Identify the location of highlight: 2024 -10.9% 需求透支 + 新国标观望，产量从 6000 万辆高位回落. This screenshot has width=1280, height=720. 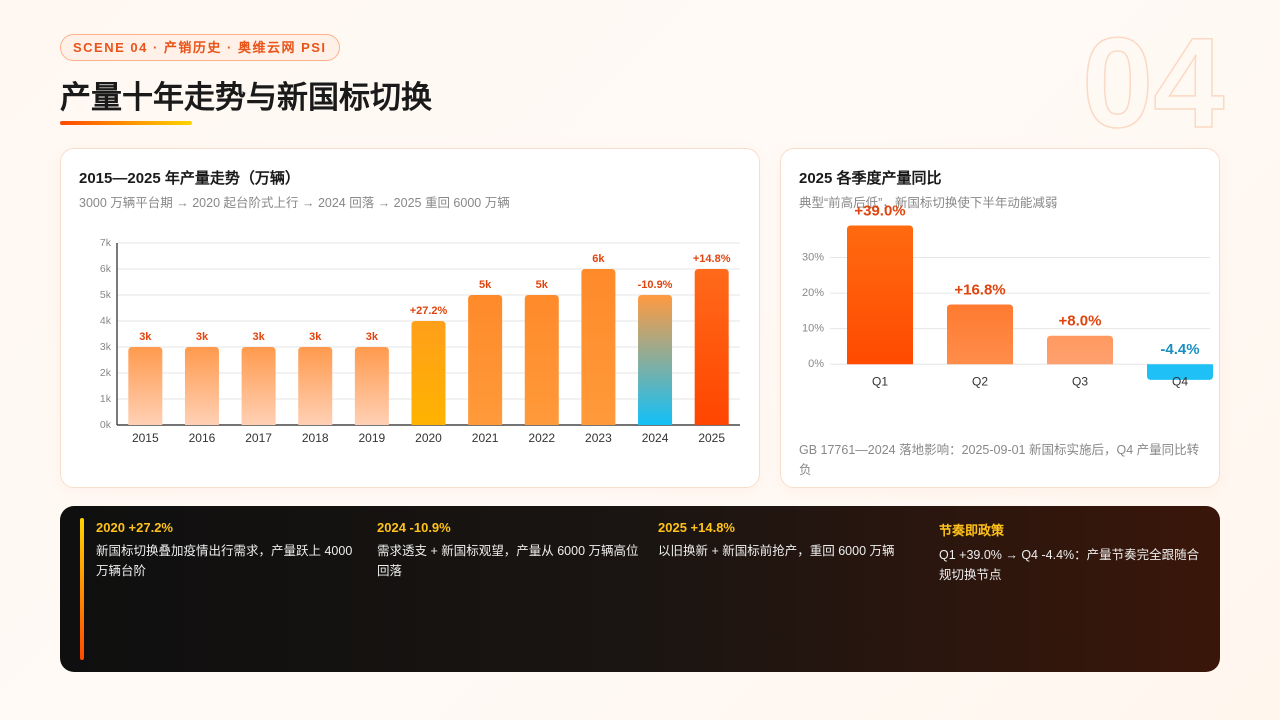
(509, 550).